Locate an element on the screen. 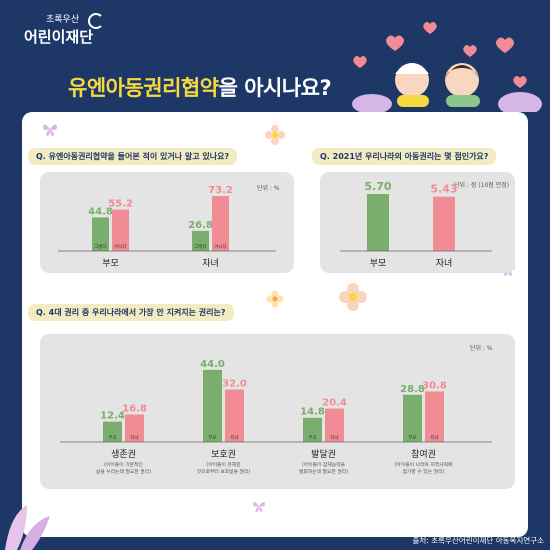 This screenshot has height=550, width=550. value-label: 26.8 is located at coordinates (200, 225).